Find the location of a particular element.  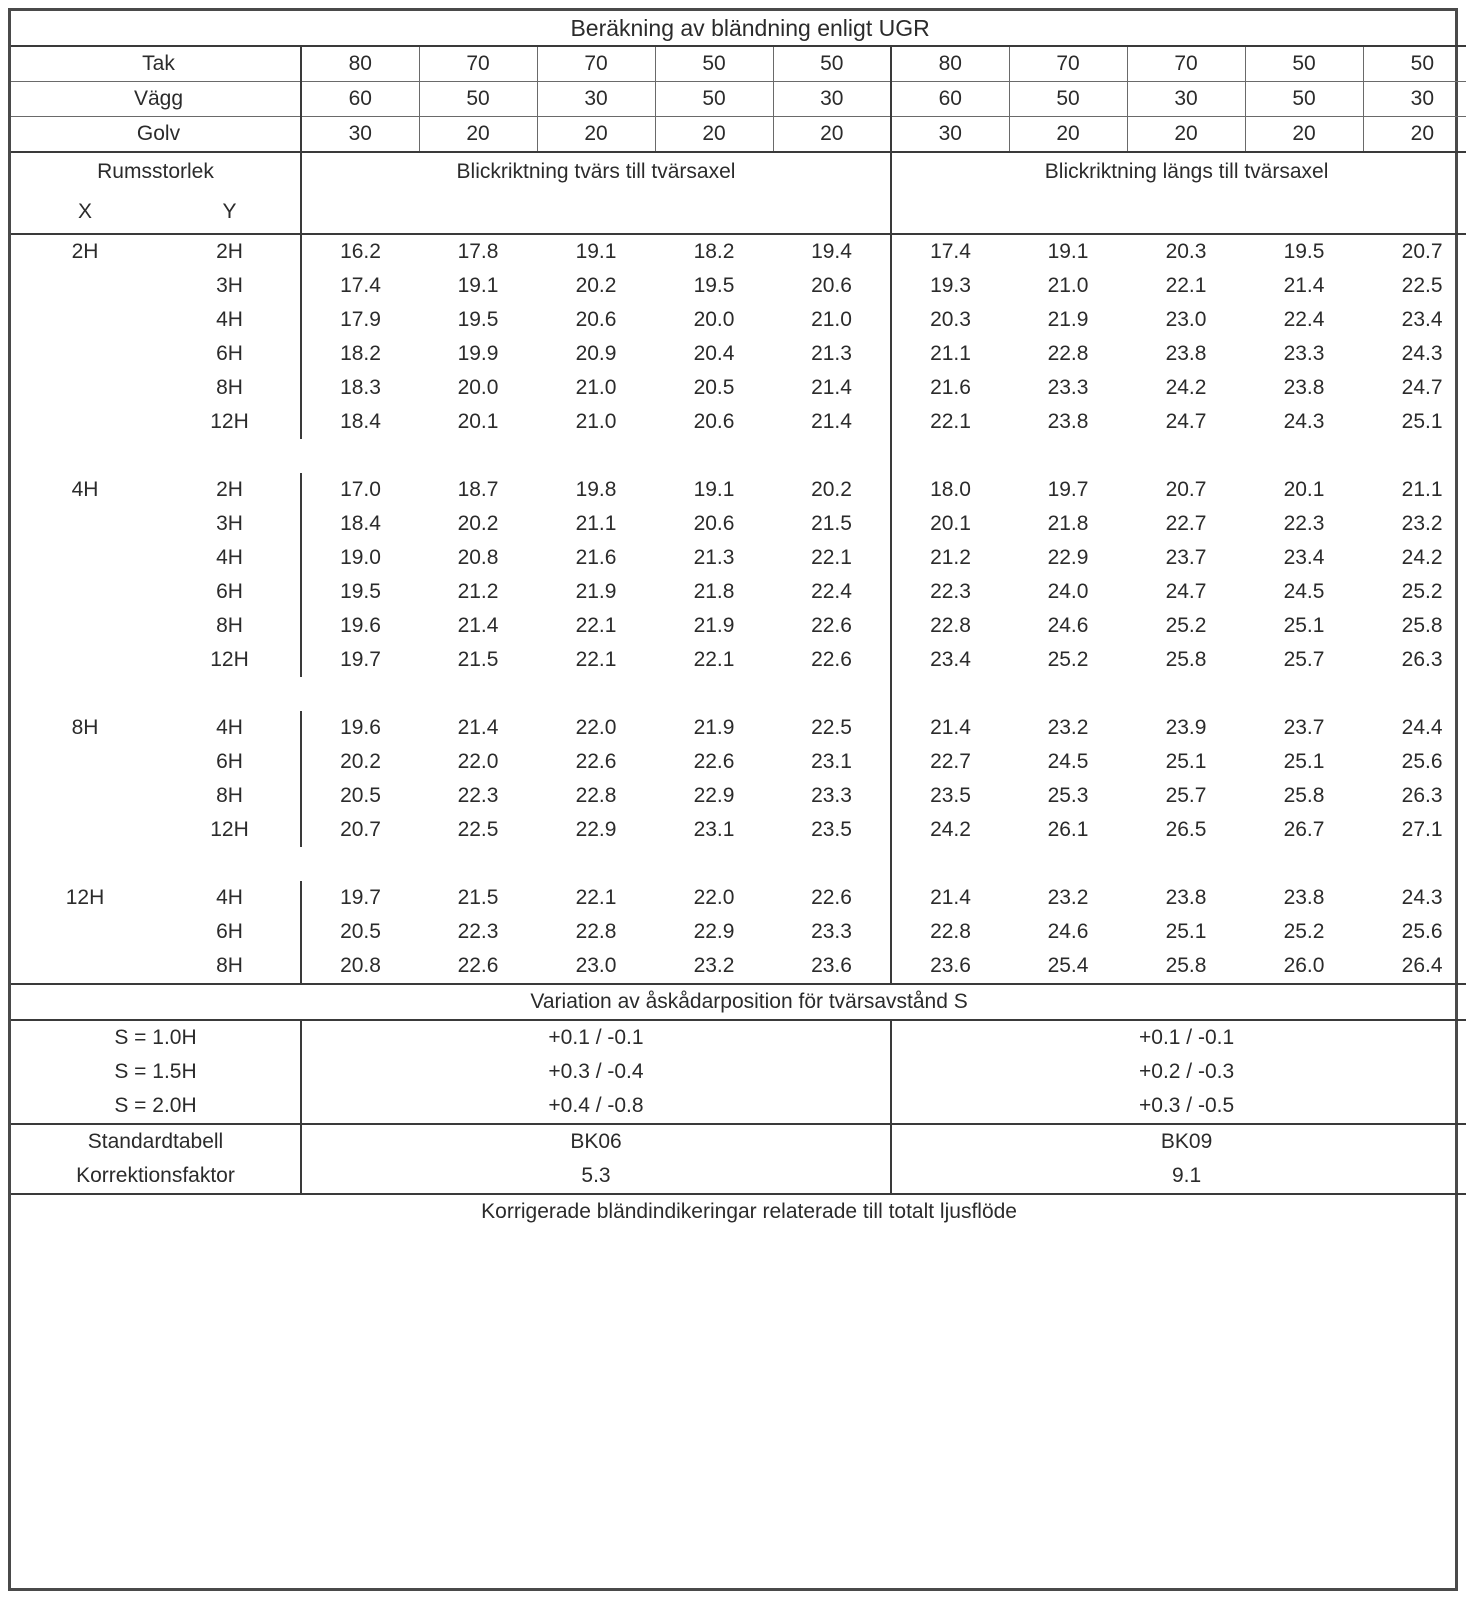

variation-across: +0.4 / -0.8 is located at coordinates (596, 1107).